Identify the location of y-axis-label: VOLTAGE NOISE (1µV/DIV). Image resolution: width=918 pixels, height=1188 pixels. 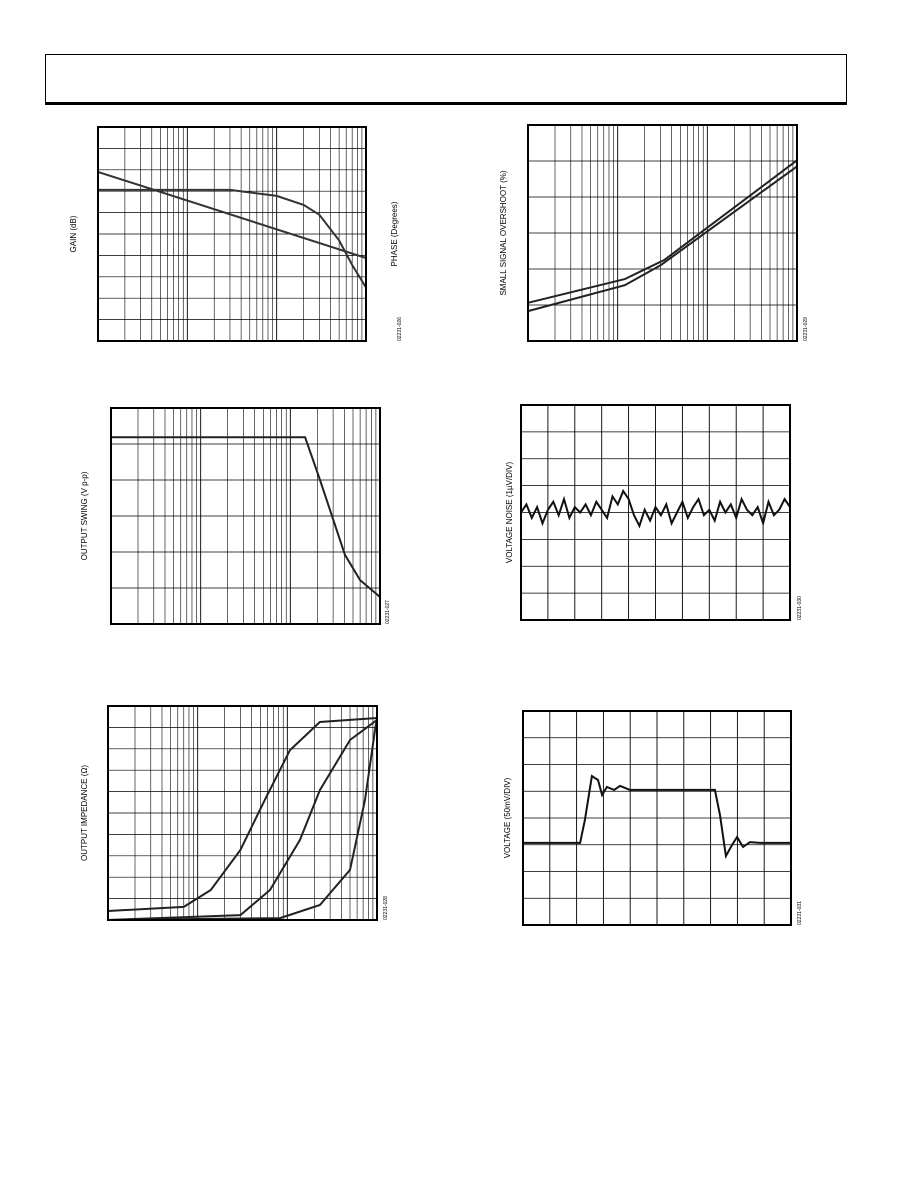
(509, 513).